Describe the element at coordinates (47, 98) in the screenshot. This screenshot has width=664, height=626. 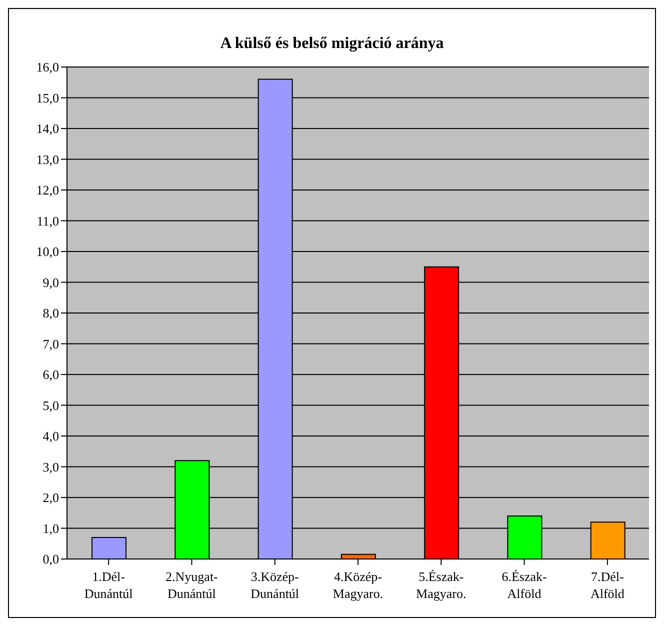
I see `y-tick-label: 15,0` at that location.